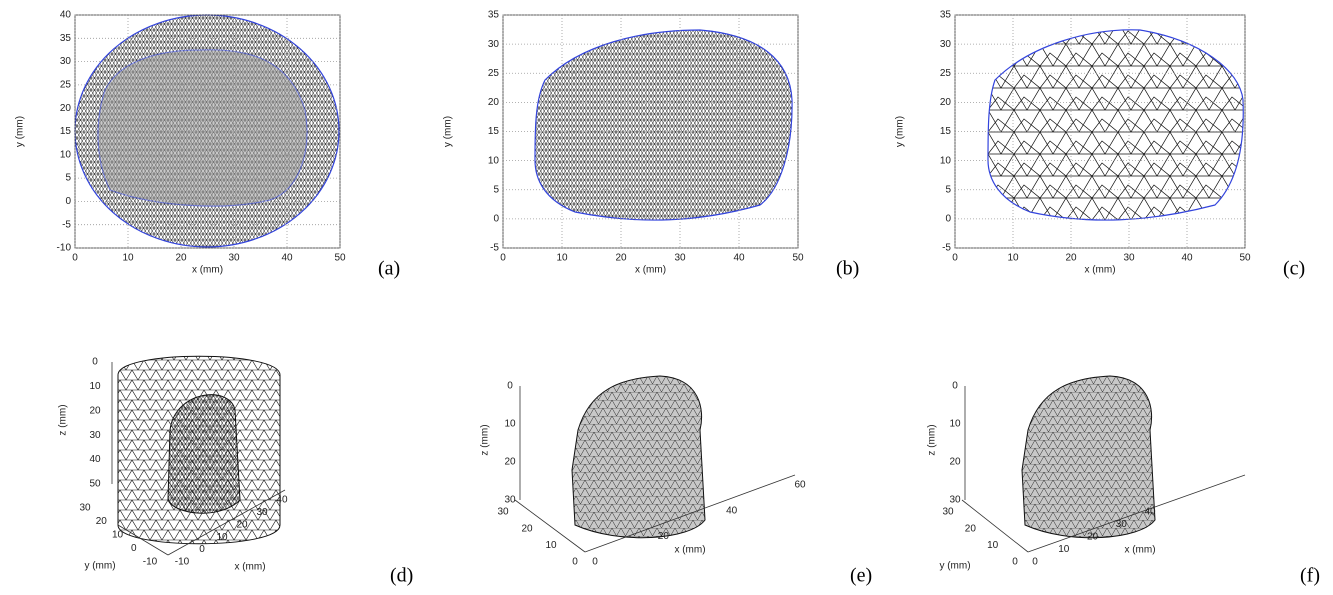 The width and height of the screenshot is (1333, 595). Describe the element at coordinates (207, 131) in the screenshot. I see `mesh-a` at that location.